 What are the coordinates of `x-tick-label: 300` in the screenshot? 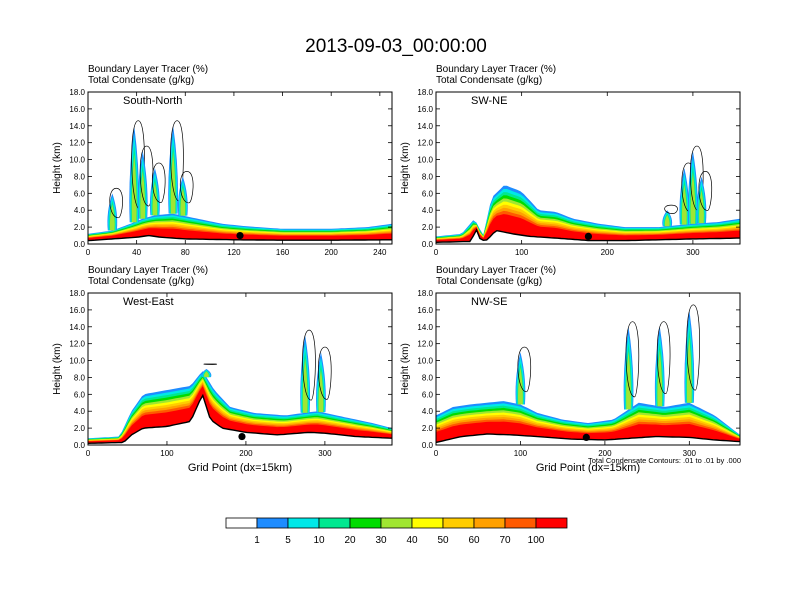 It's located at (325, 453).